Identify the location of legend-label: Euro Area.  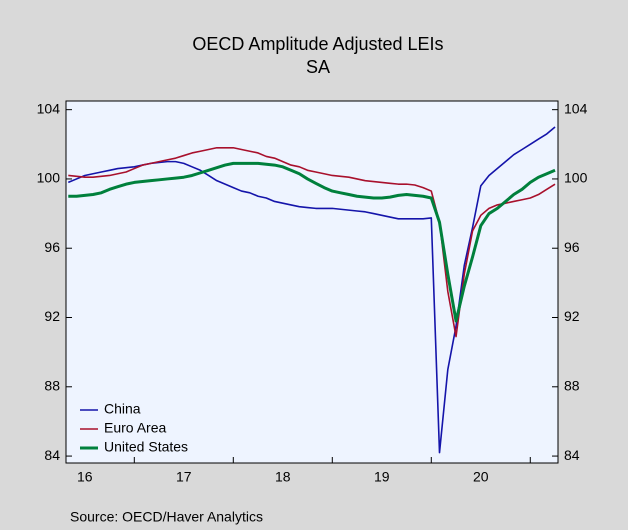
(135, 428).